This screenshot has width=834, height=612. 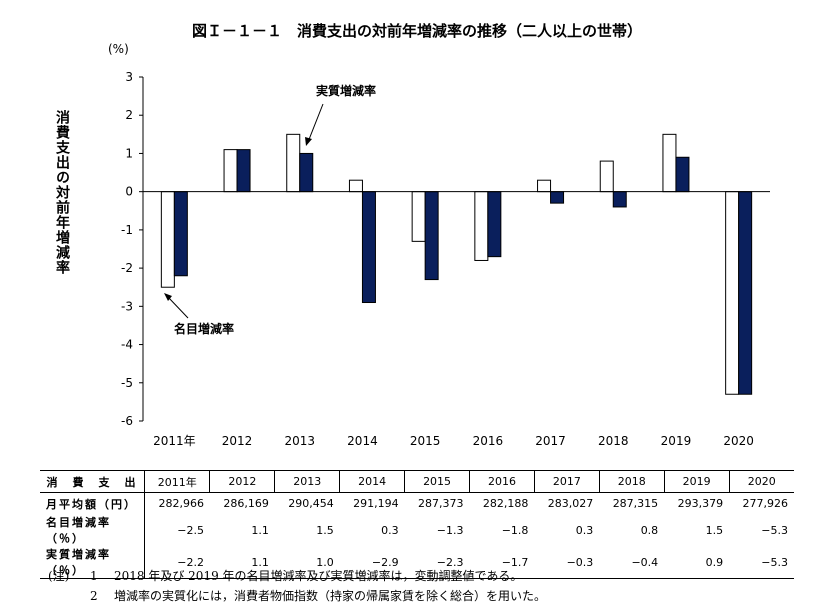 I want to click on table-cell: 0.9, so click(x=697, y=562).